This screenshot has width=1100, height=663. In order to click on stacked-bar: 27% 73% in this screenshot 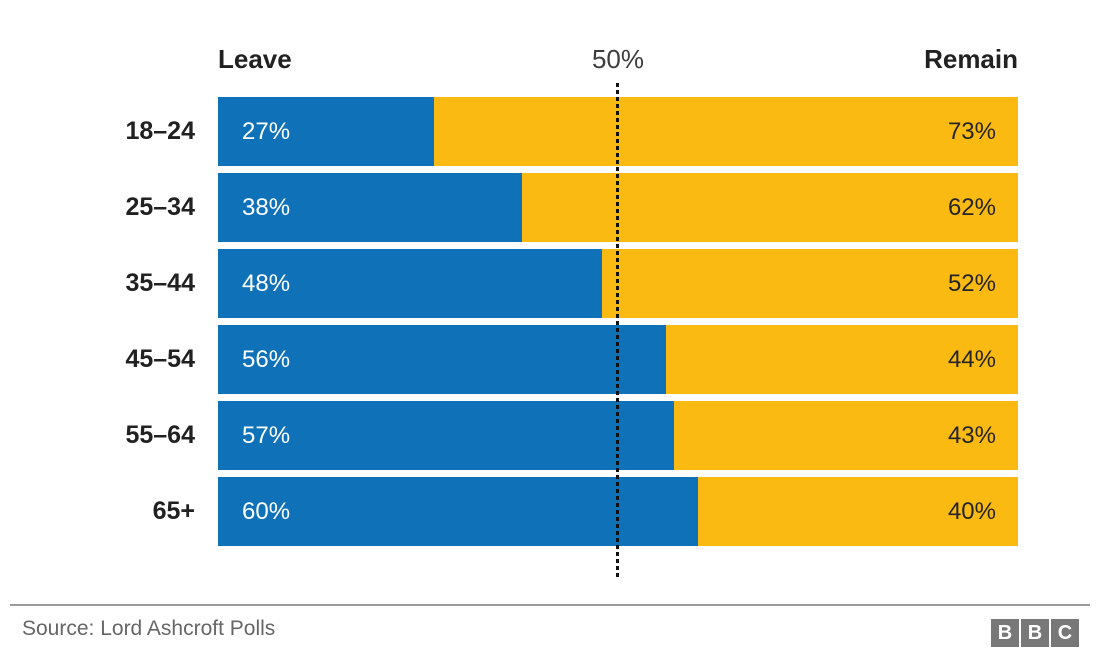, I will do `click(618, 131)`.